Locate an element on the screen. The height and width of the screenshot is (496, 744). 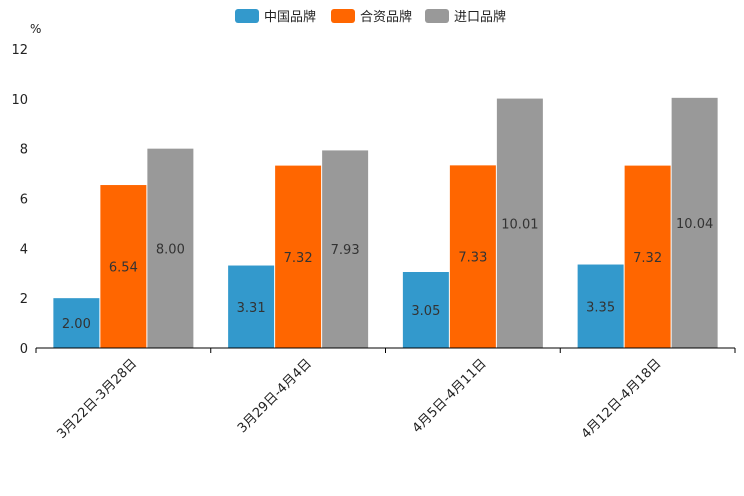
y-tick-label: 10 is located at coordinates (19, 100).